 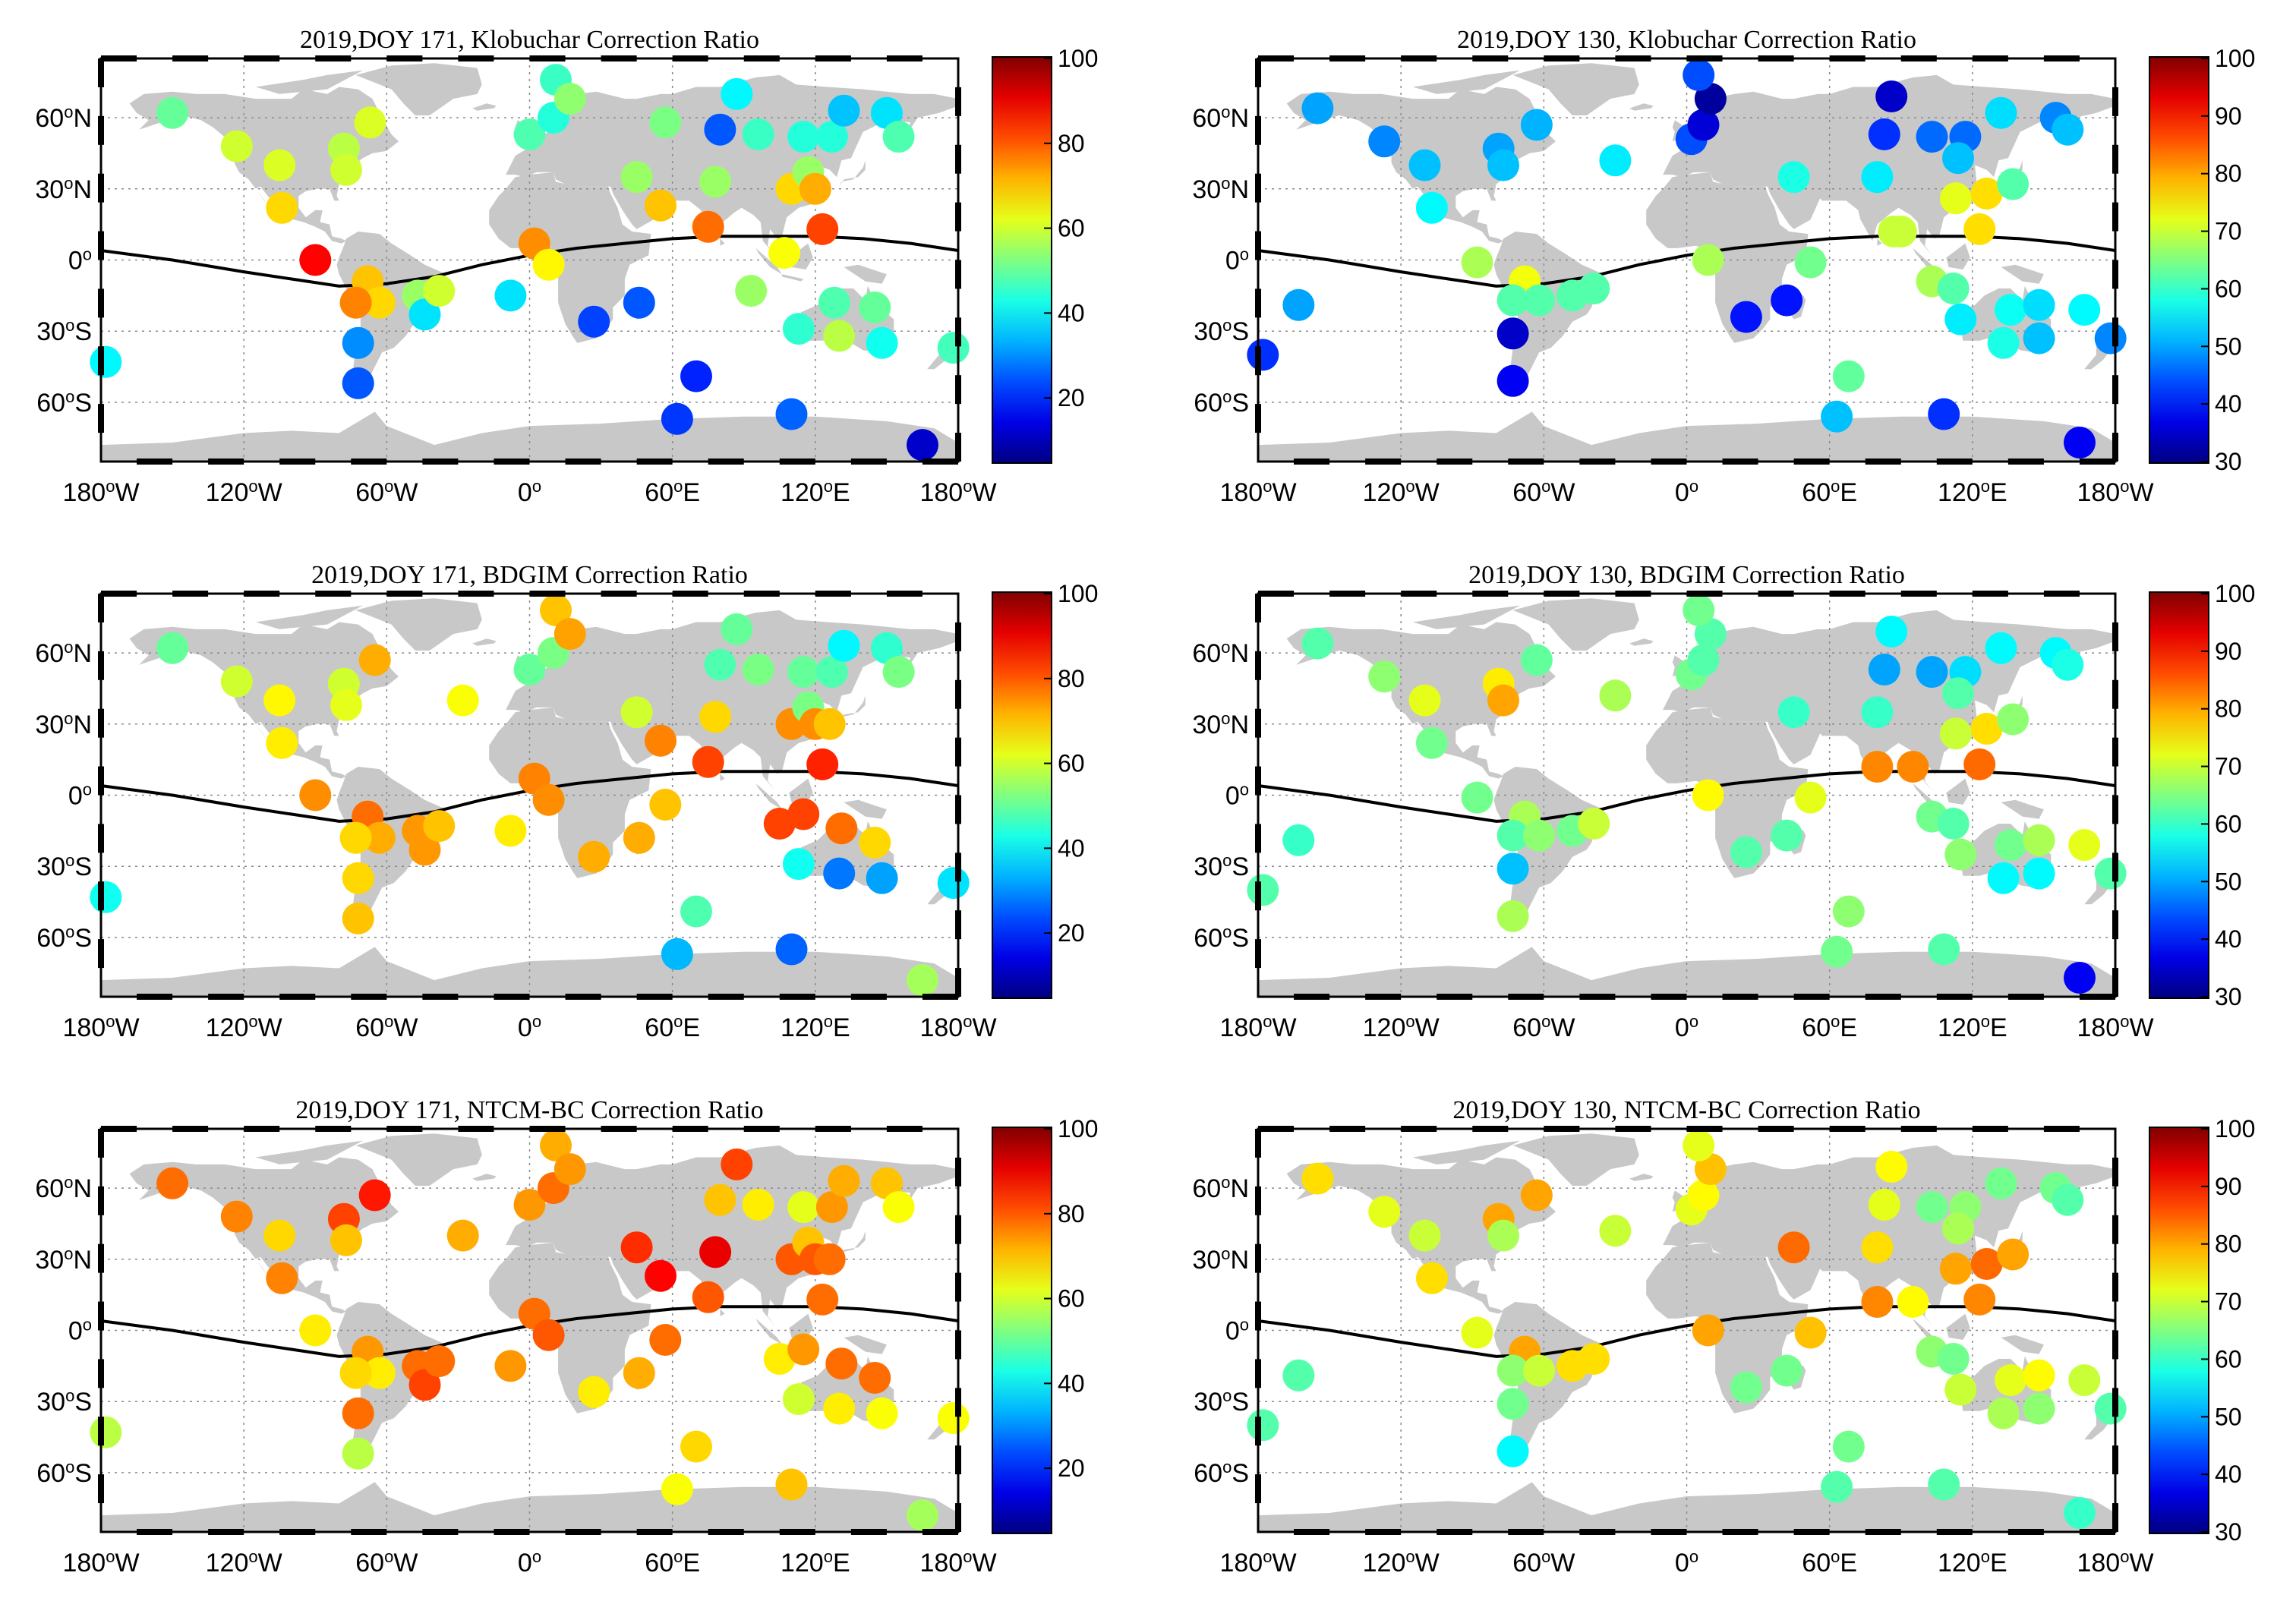 What do you see at coordinates (1071, 1383) in the screenshot?
I see `colorbar-tick-label: 40` at bounding box center [1071, 1383].